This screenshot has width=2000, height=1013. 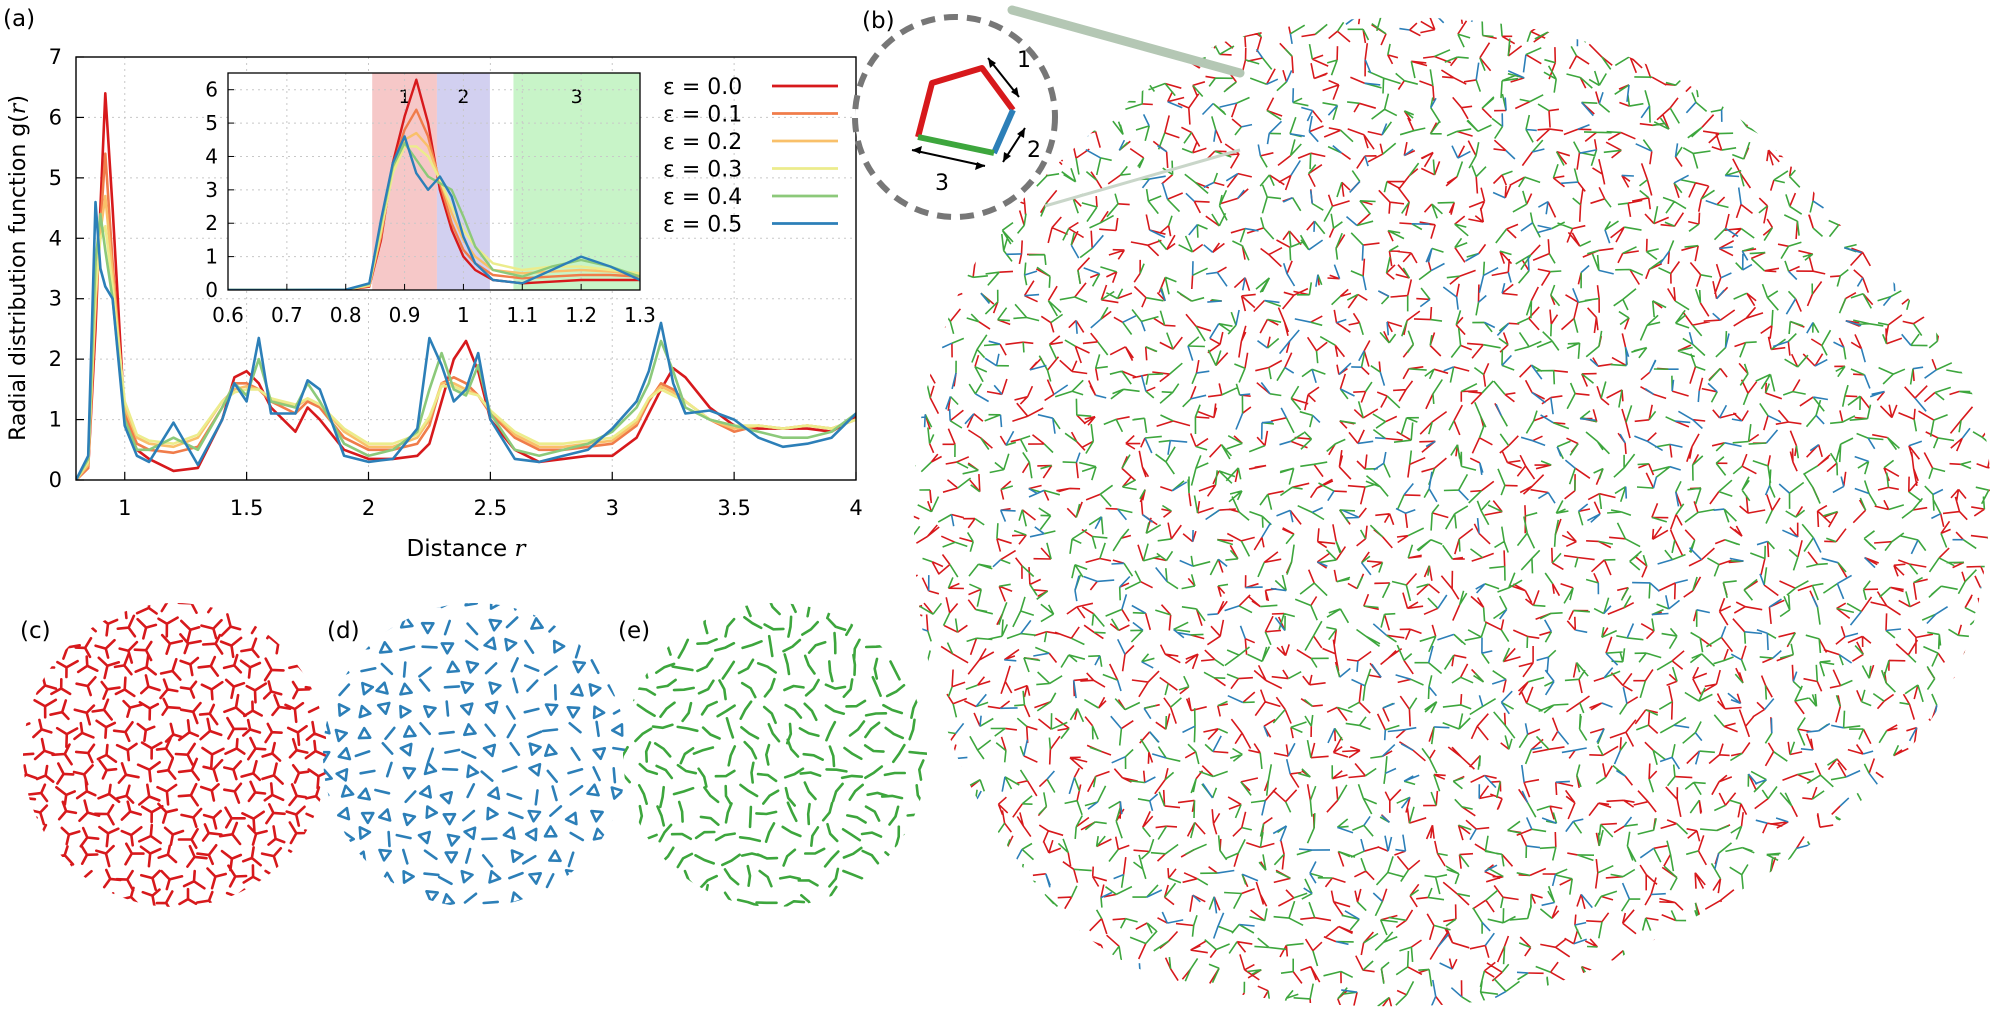 I want to click on panel-label-a: (a), so click(x=19, y=19).